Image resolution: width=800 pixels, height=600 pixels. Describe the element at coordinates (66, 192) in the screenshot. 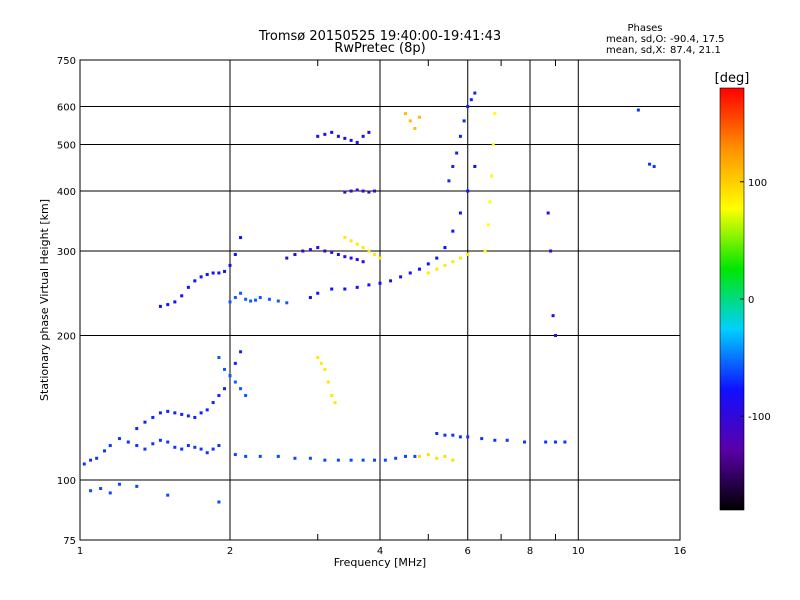

I see `y-tick-label: 400` at that location.